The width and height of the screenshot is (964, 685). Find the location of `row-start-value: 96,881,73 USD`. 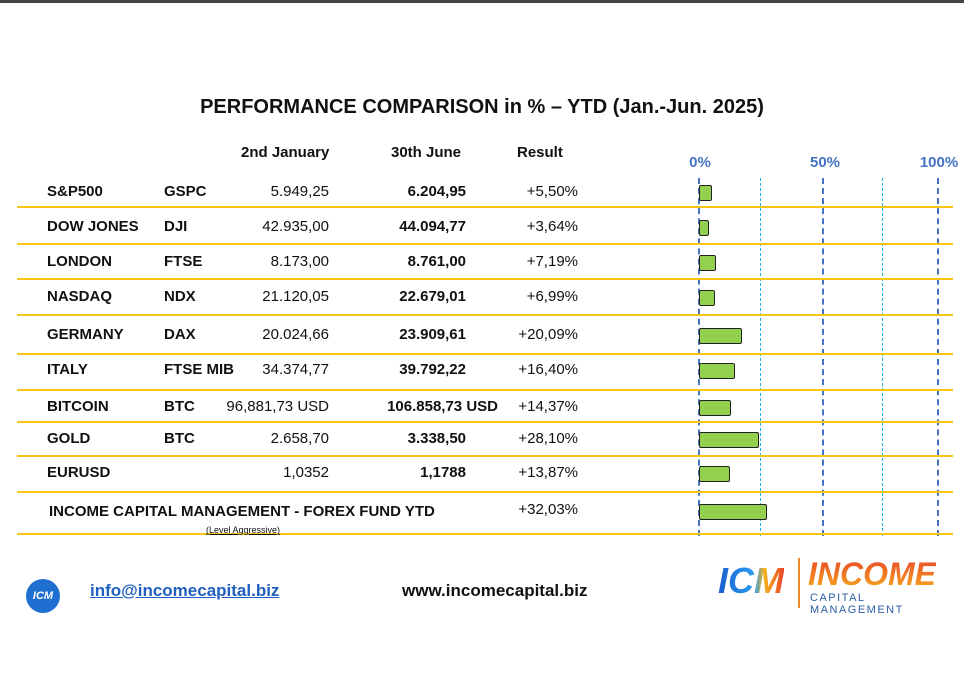

row-start-value: 96,881,73 USD is located at coordinates (277, 406).